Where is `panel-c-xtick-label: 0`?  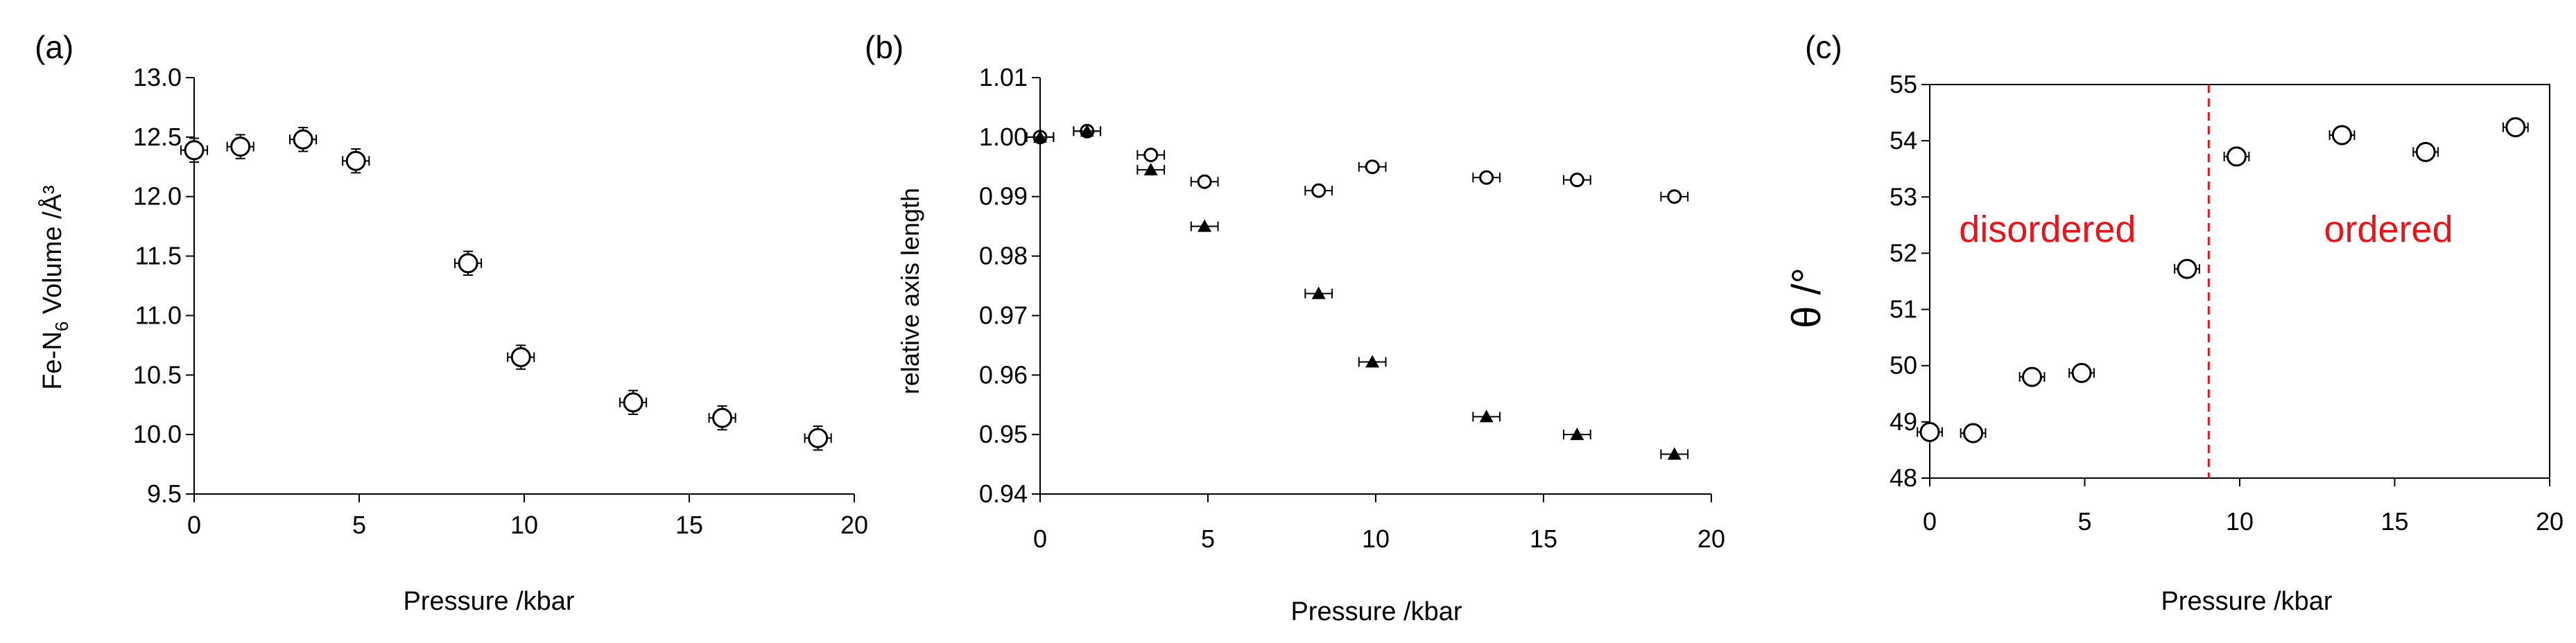 panel-c-xtick-label: 0 is located at coordinates (1930, 521).